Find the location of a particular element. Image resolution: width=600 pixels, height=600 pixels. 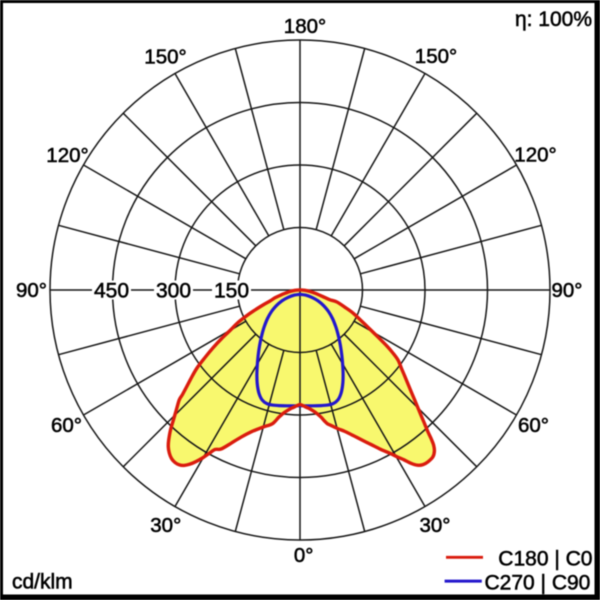

svg-text: η: 100% is located at coordinates (553, 19).